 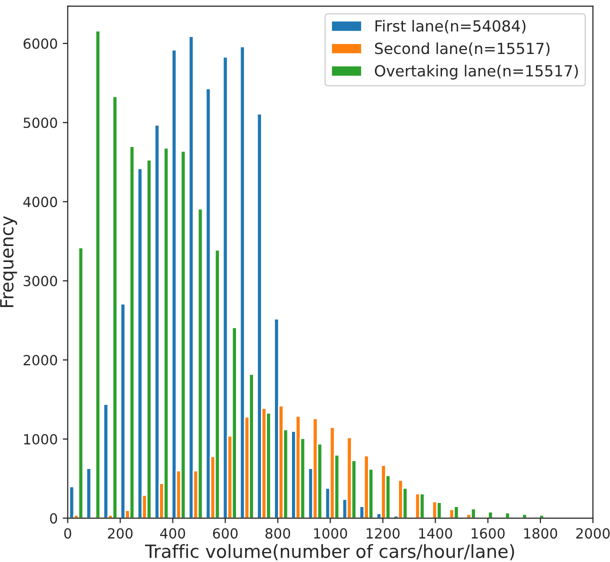 What do you see at coordinates (383, 533) in the screenshot?
I see `x-tick-label: 1200` at bounding box center [383, 533].